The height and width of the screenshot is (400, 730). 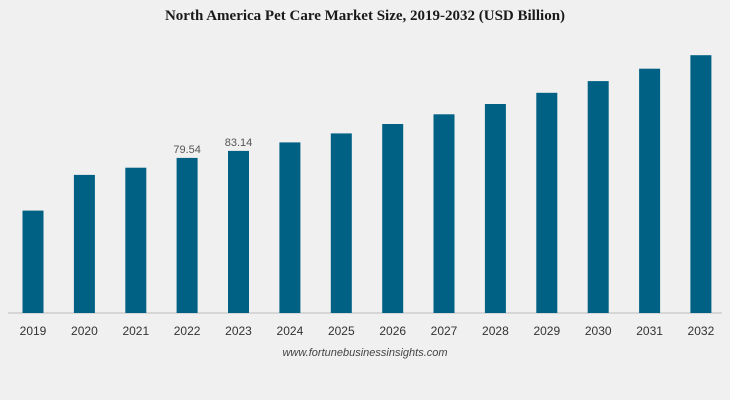 What do you see at coordinates (341, 223) in the screenshot?
I see `bar-2025` at bounding box center [341, 223].